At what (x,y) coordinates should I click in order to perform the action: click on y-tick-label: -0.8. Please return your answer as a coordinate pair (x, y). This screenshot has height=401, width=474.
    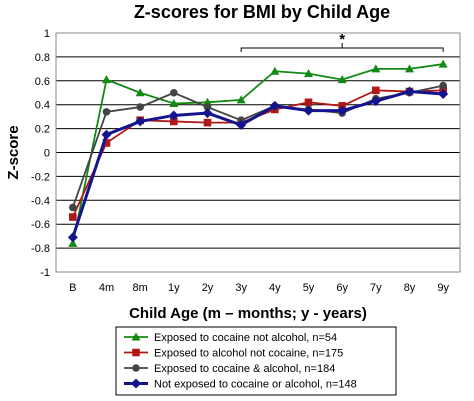
    Looking at the image, I should click on (40, 249).